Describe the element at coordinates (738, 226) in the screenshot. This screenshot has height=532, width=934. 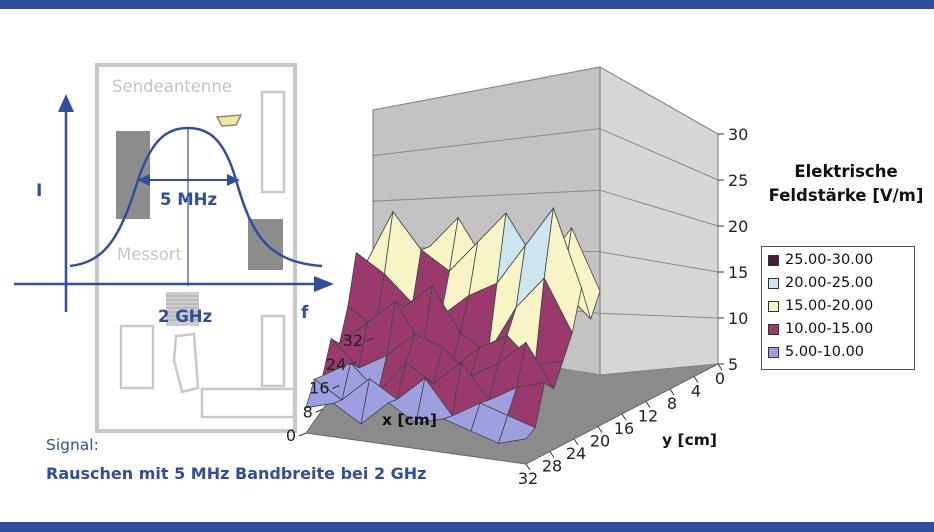
I see `z-tick-label: 20` at that location.